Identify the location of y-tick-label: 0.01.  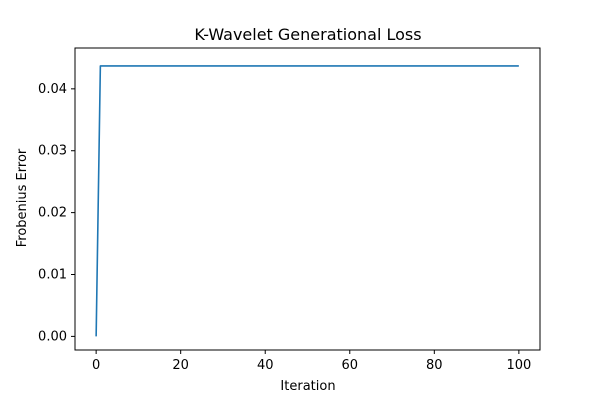
(52, 275).